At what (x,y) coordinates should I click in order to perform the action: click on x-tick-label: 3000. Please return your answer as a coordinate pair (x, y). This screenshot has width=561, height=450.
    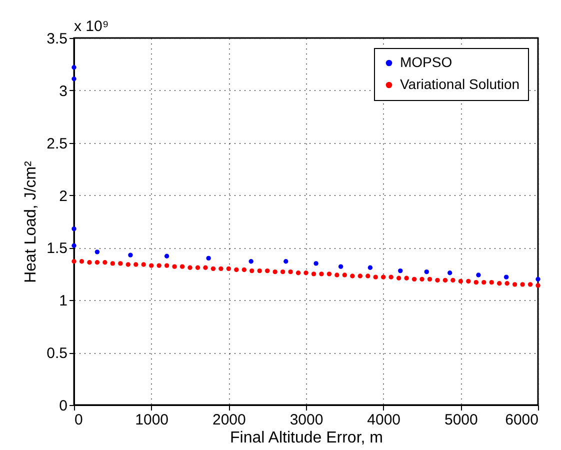
    Looking at the image, I should click on (307, 420).